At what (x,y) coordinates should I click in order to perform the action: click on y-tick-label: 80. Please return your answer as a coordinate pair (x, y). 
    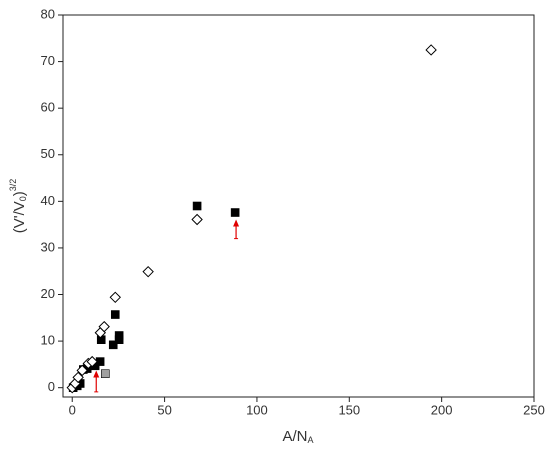
    Looking at the image, I should click on (48, 13).